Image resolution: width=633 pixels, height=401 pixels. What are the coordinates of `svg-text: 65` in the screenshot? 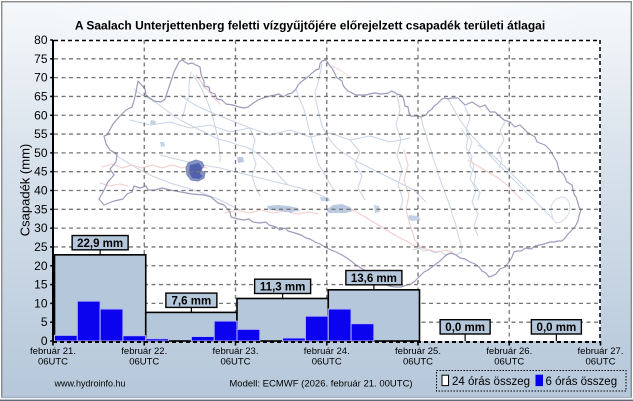 It's located at (41, 96).